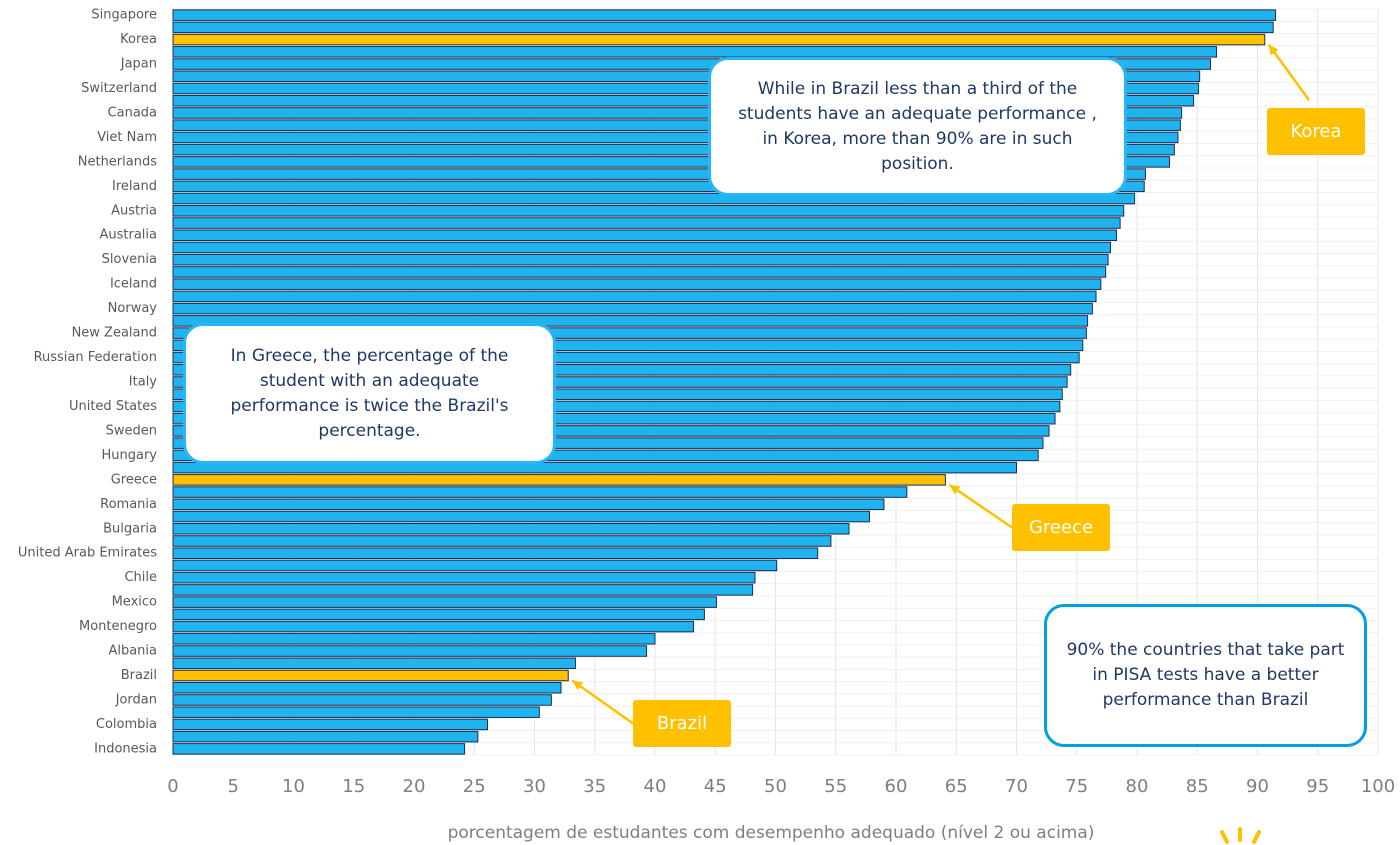 This screenshot has width=1400, height=845. I want to click on x-tick-label: 95, so click(1317, 786).